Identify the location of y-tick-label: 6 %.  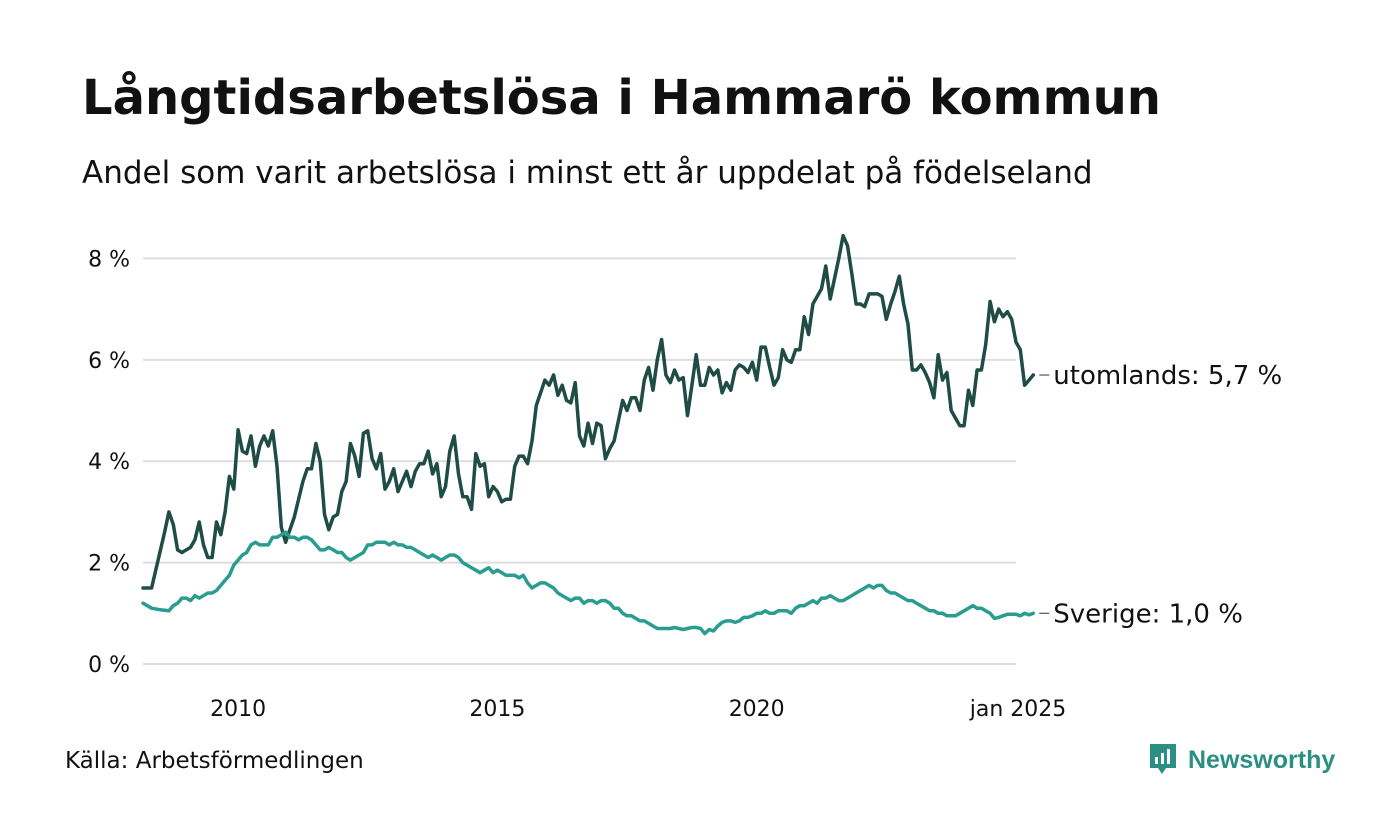
(109, 361).